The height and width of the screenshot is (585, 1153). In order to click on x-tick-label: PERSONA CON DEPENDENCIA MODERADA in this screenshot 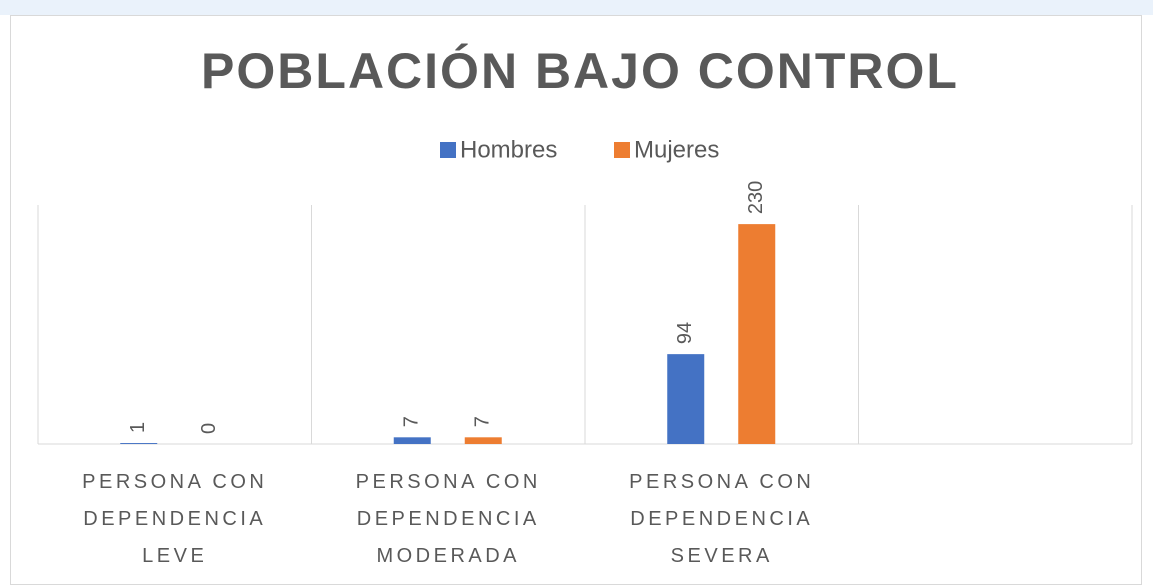, I will do `click(448, 519)`.